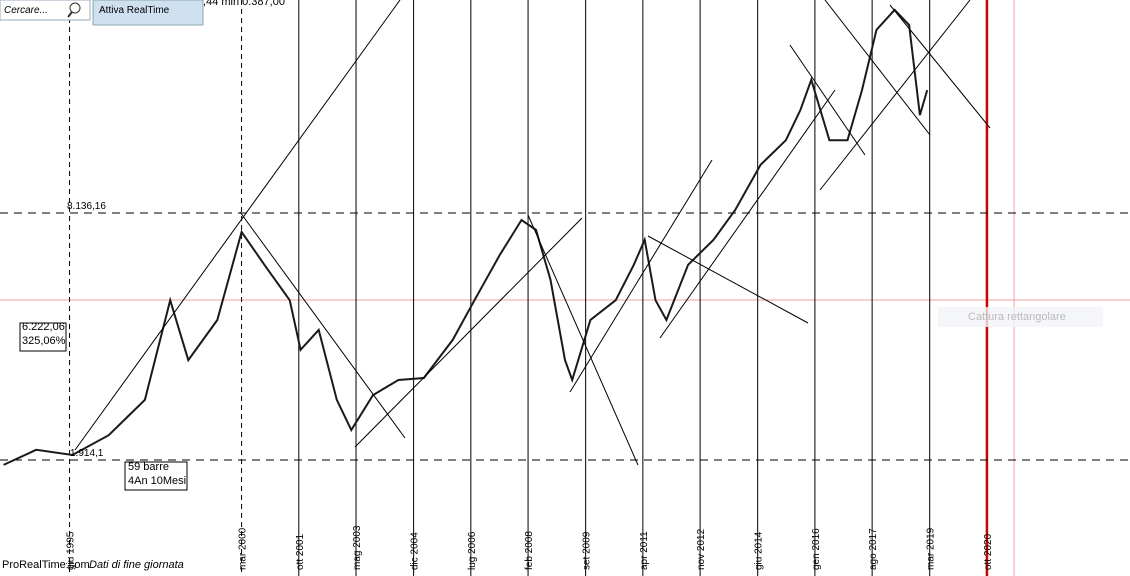 The width and height of the screenshot is (1130, 576). I want to click on realtime-label: Attiva RealTime, so click(134, 10).